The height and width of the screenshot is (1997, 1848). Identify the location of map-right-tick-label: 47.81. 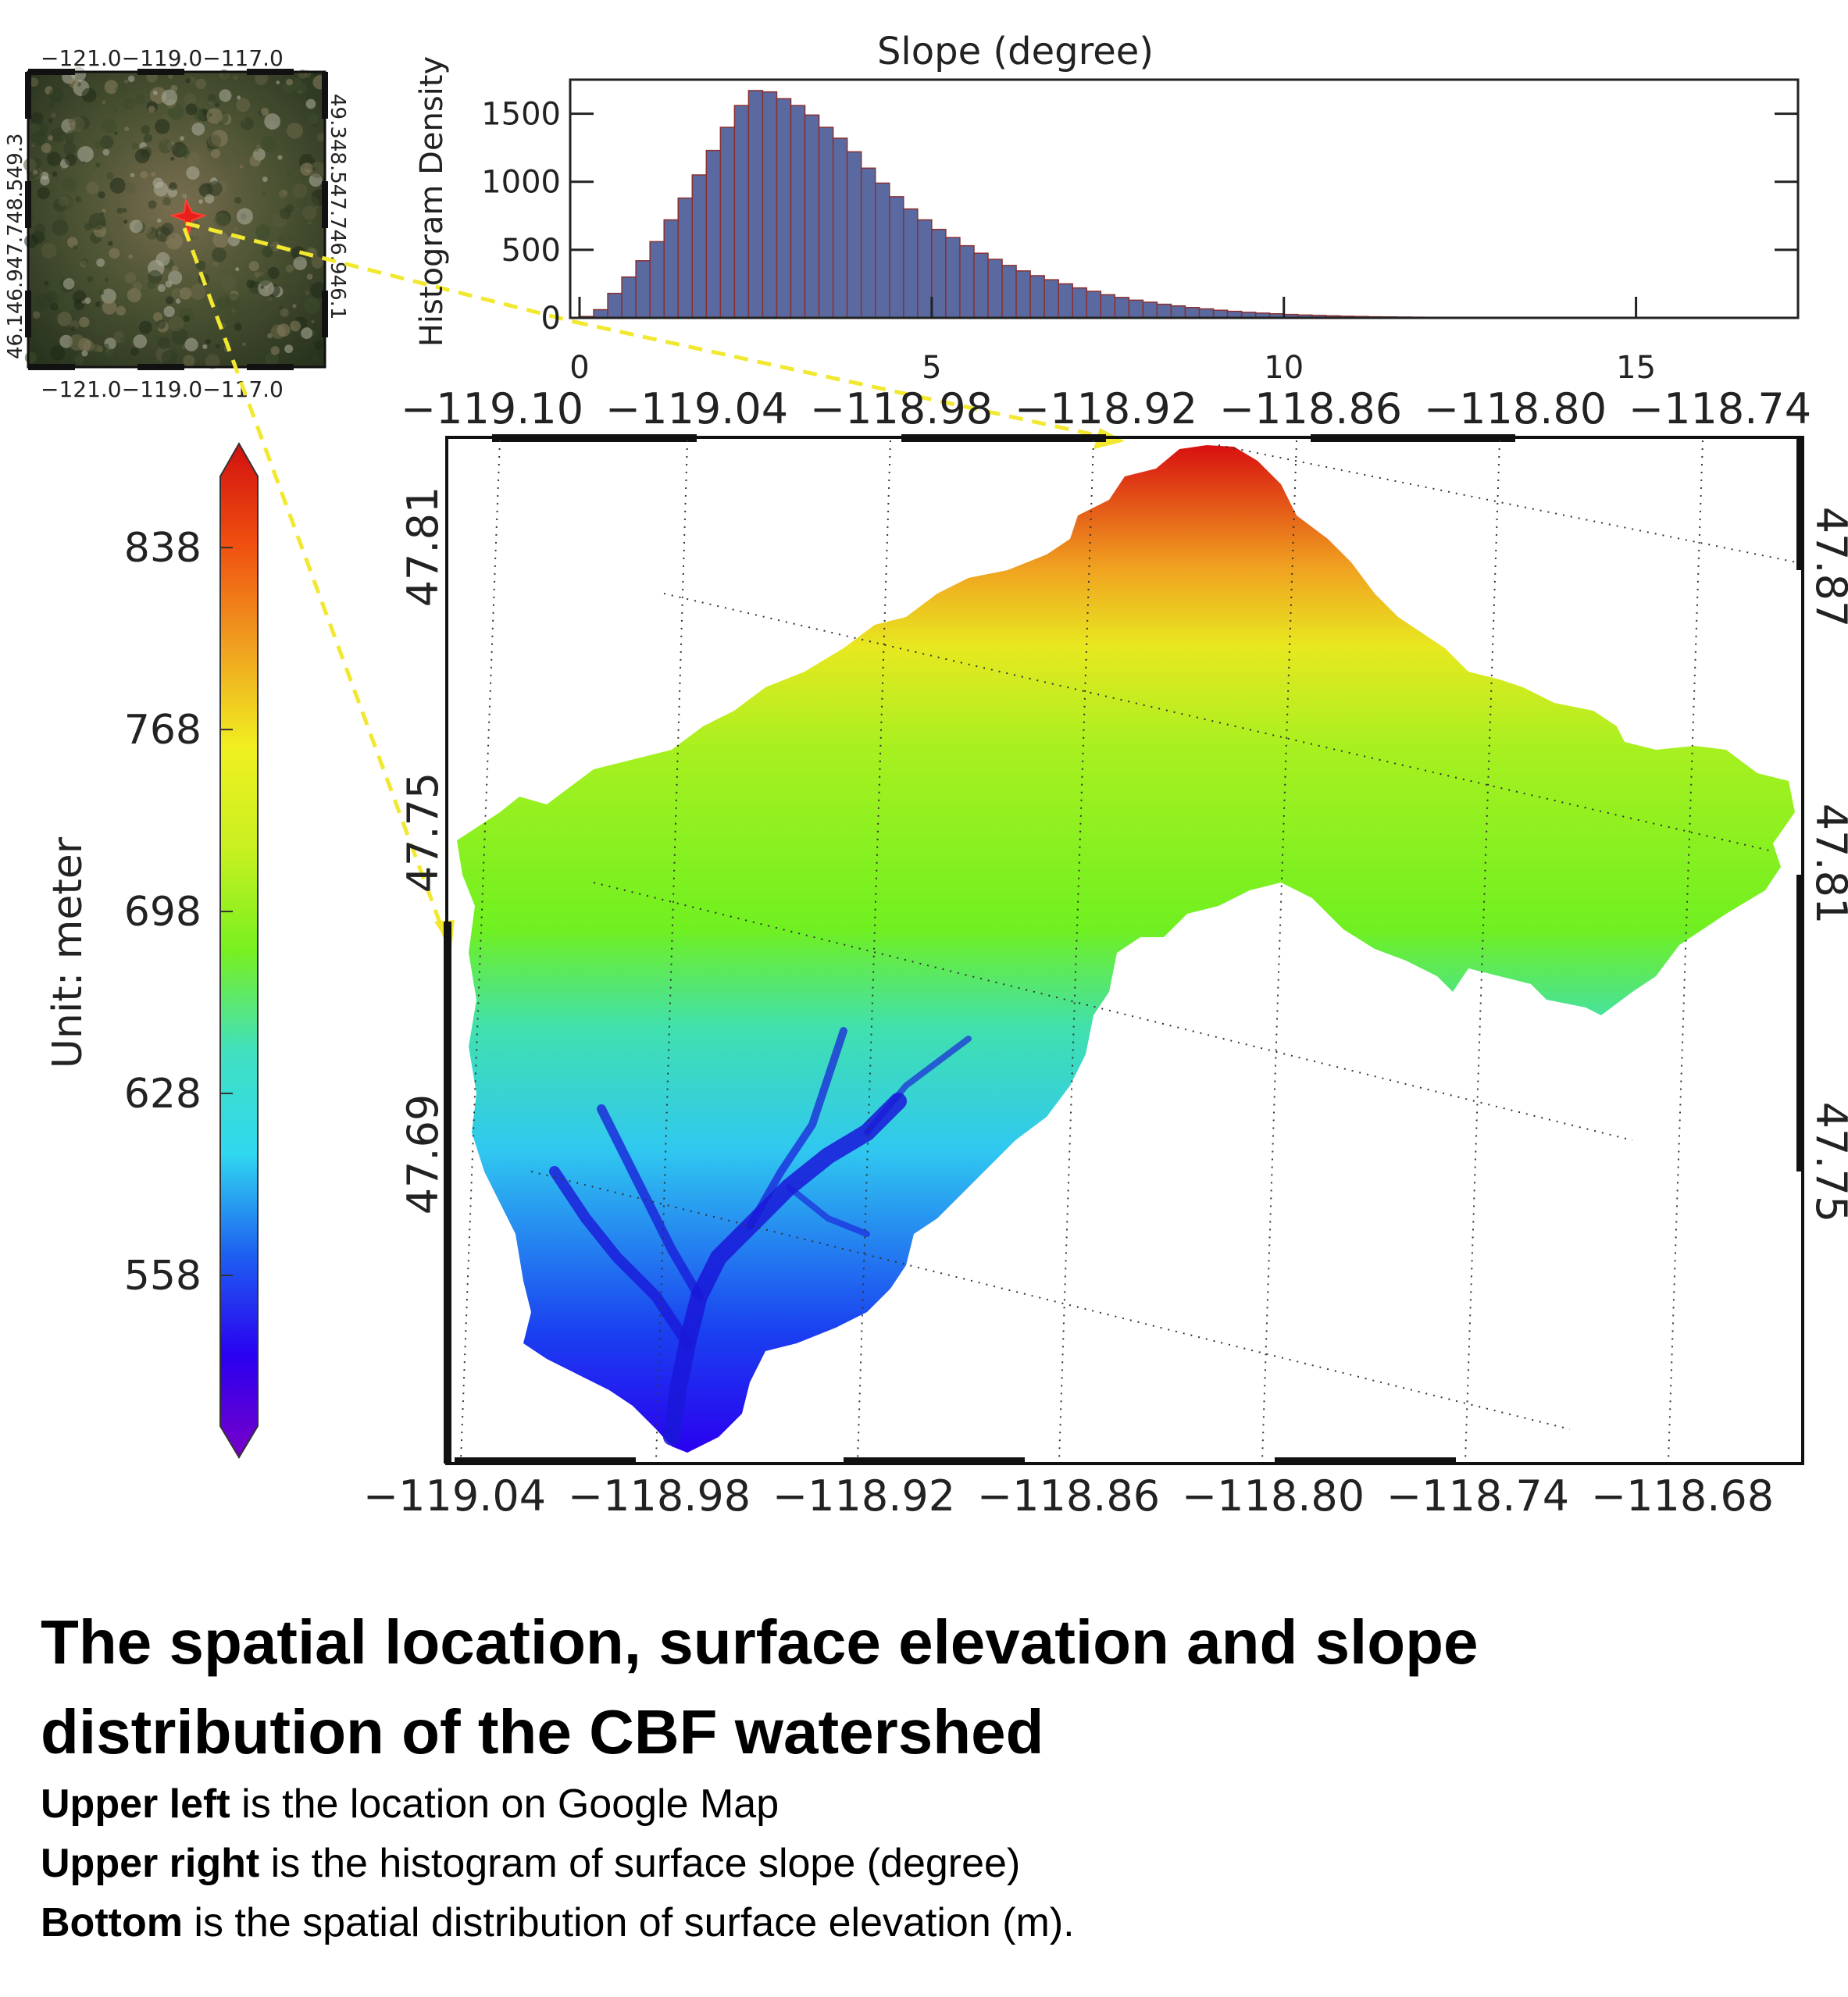
(1827, 864).